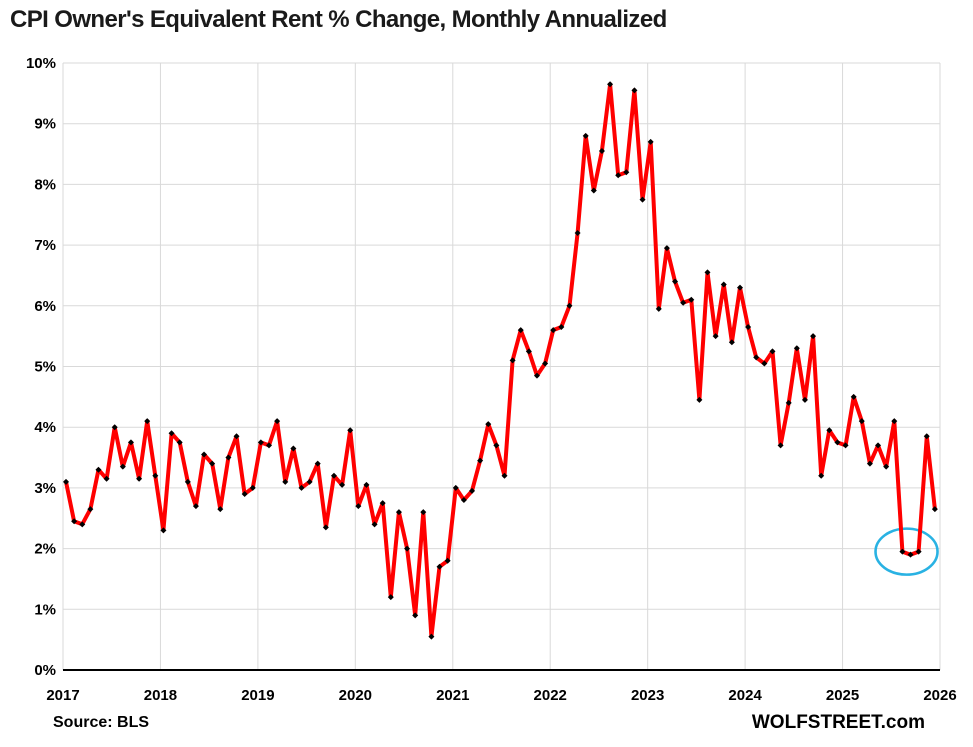  I want to click on x-tick-label: 2022, so click(550, 695).